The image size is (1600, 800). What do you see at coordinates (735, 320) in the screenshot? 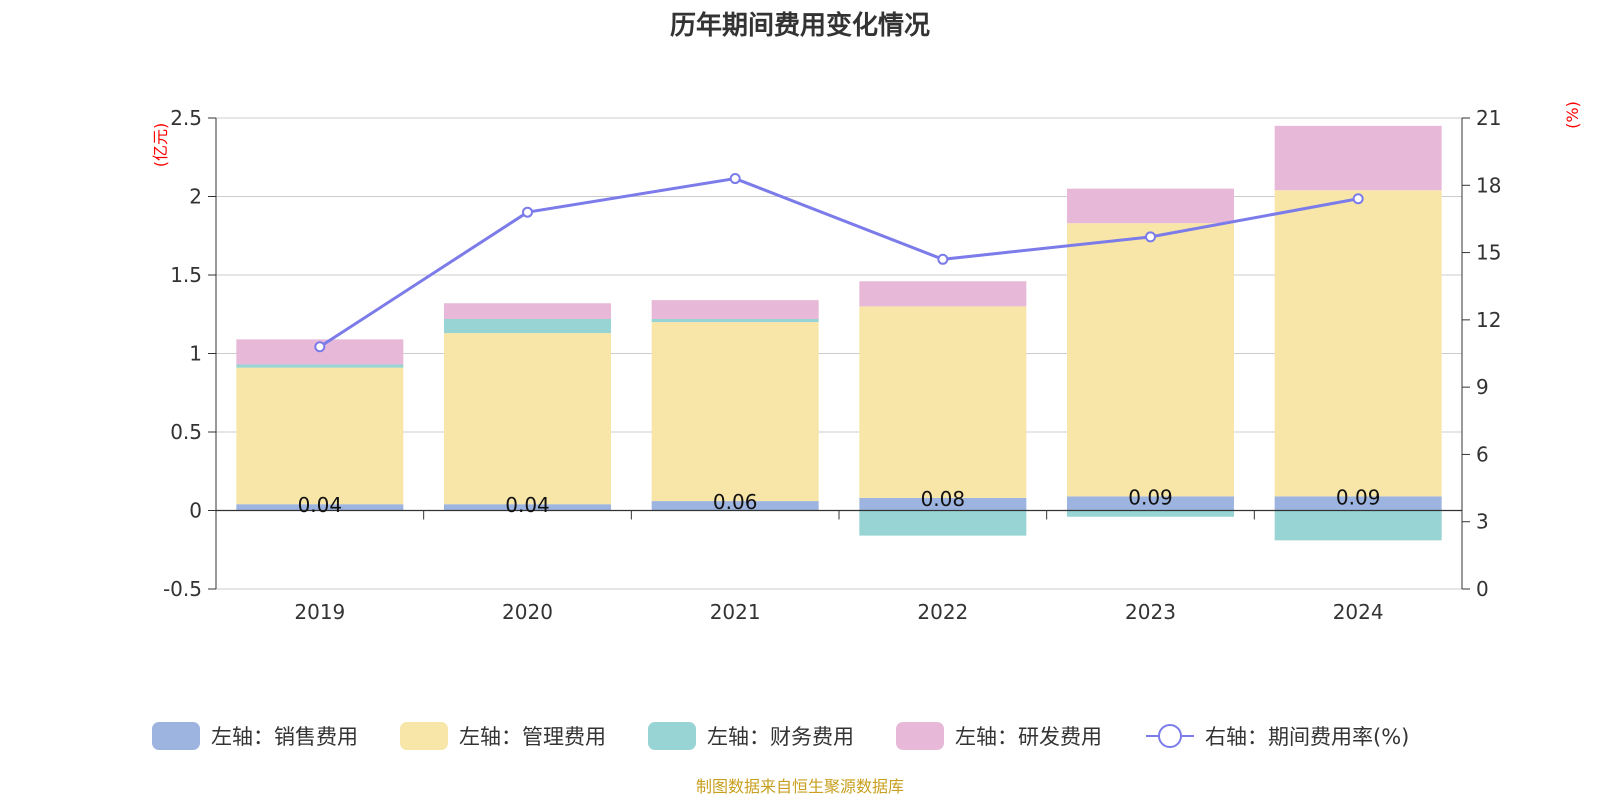
I see `bar-segment-2021-s2` at bounding box center [735, 320].